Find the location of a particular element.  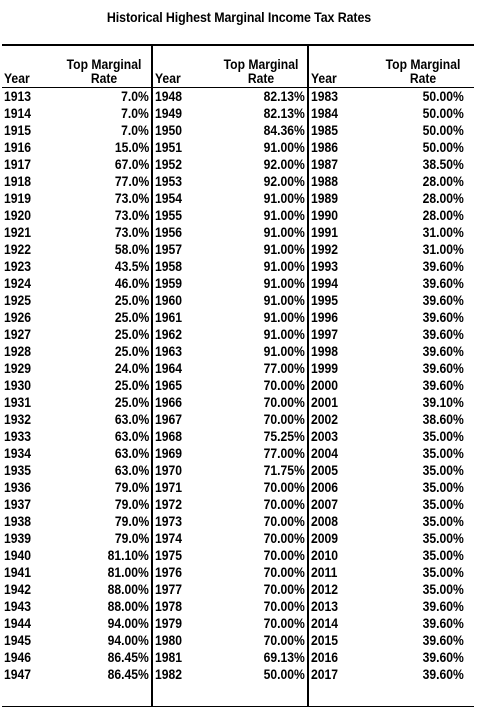

table-top-rule is located at coordinates (238, 45).